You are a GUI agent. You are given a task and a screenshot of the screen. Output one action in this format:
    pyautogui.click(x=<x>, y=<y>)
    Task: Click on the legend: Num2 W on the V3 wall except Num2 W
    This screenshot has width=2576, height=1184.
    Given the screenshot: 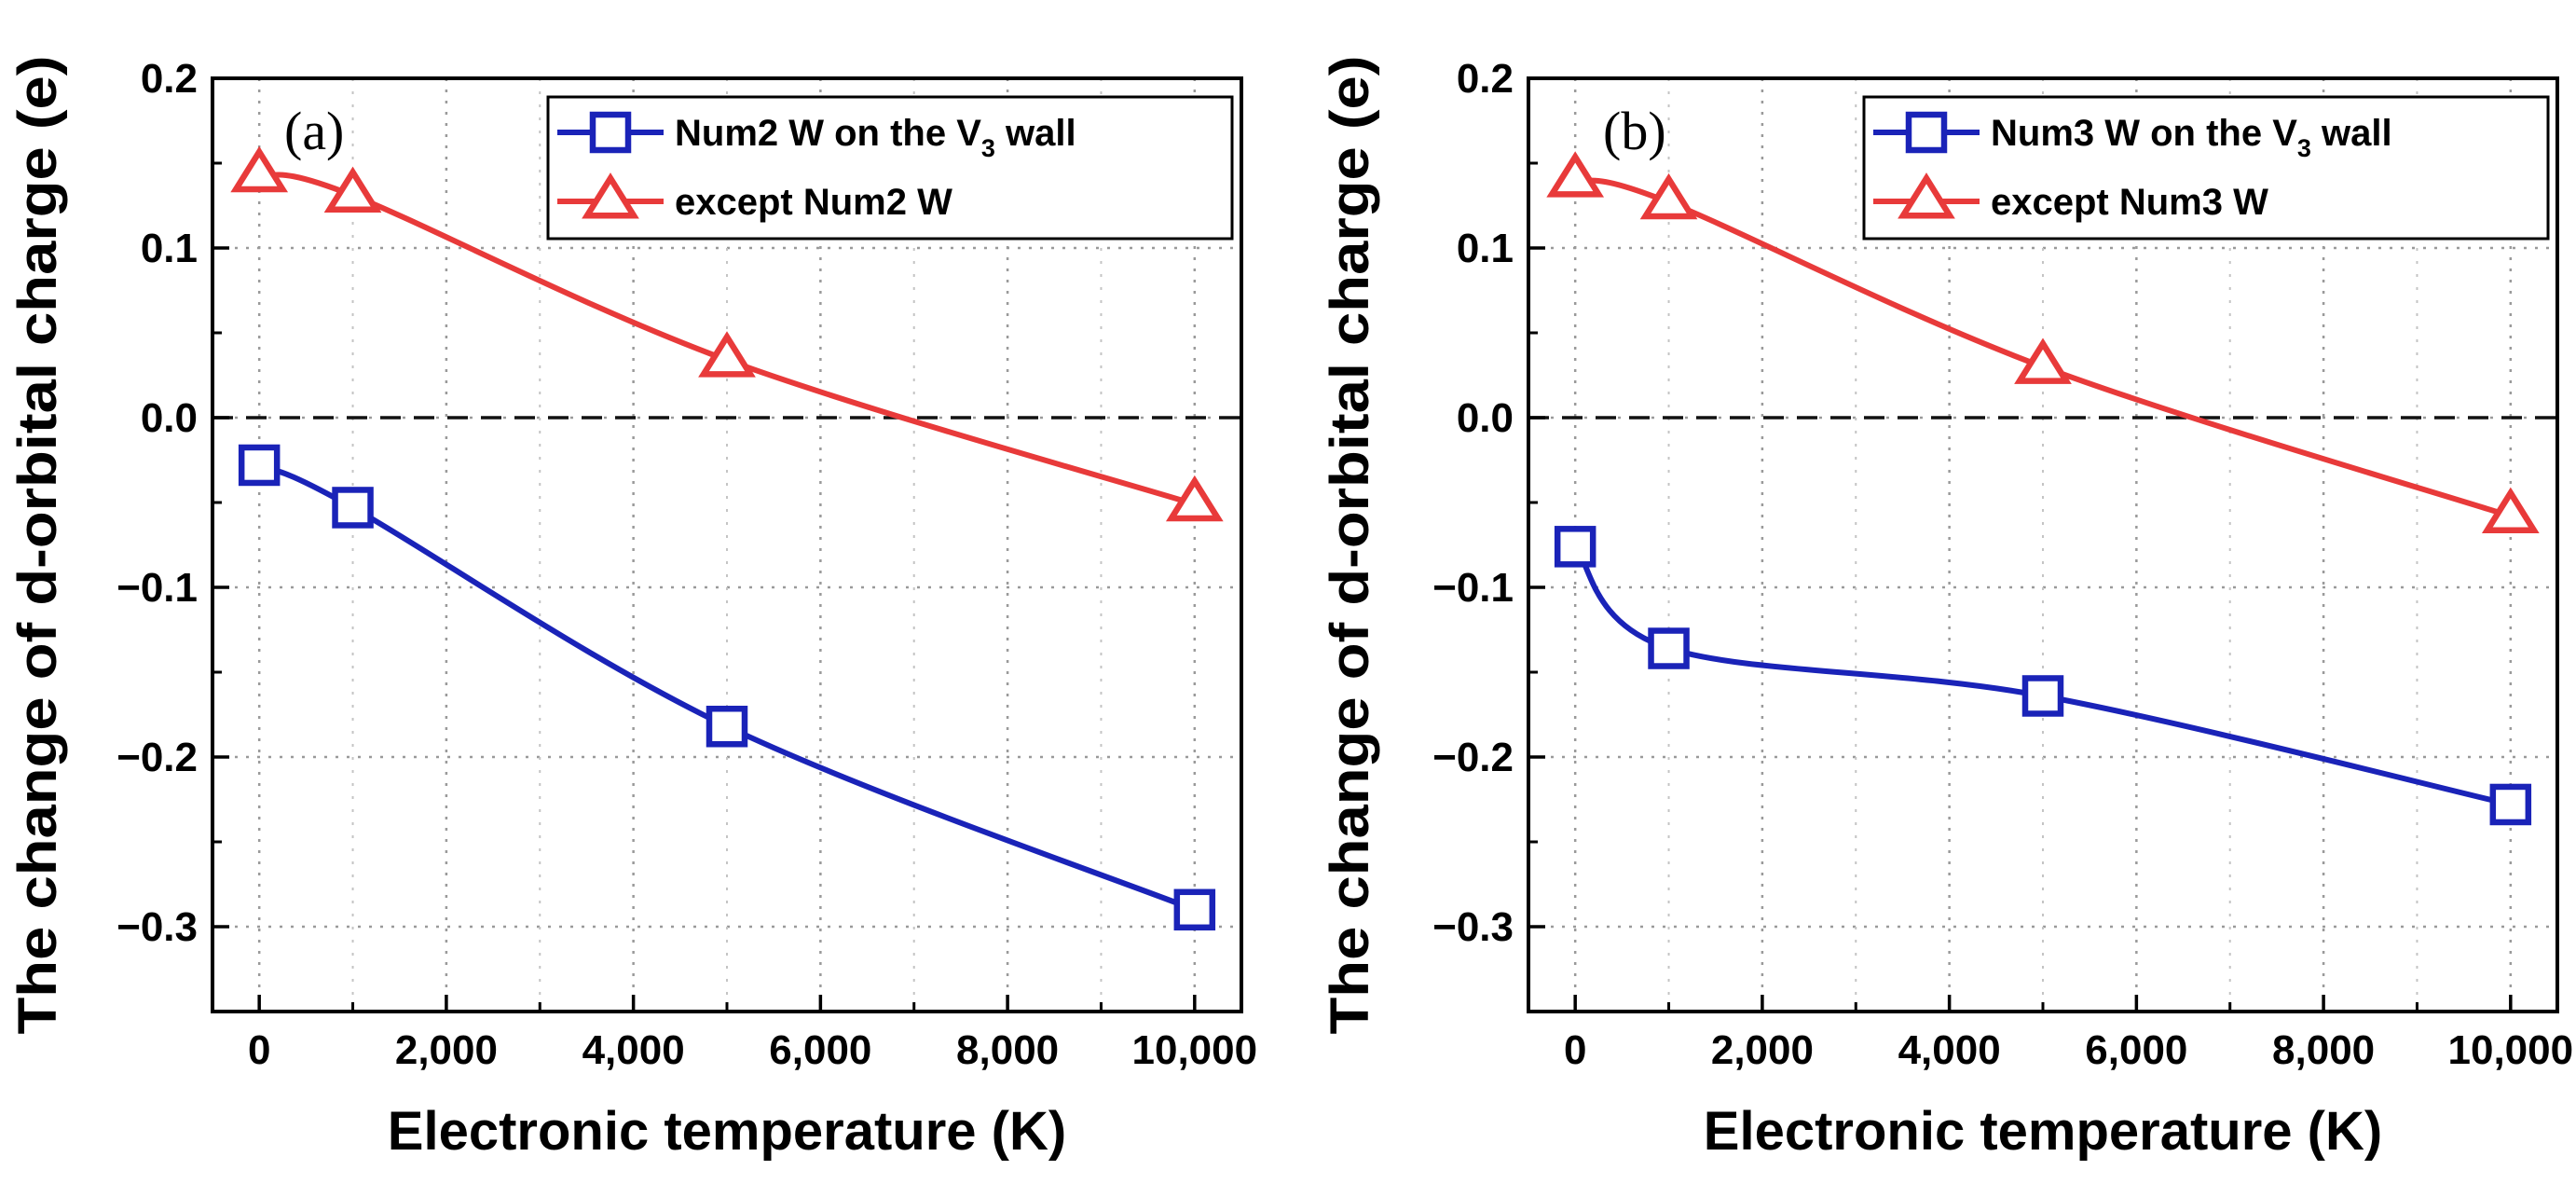 What is the action you would take?
    pyautogui.click(x=890, y=168)
    